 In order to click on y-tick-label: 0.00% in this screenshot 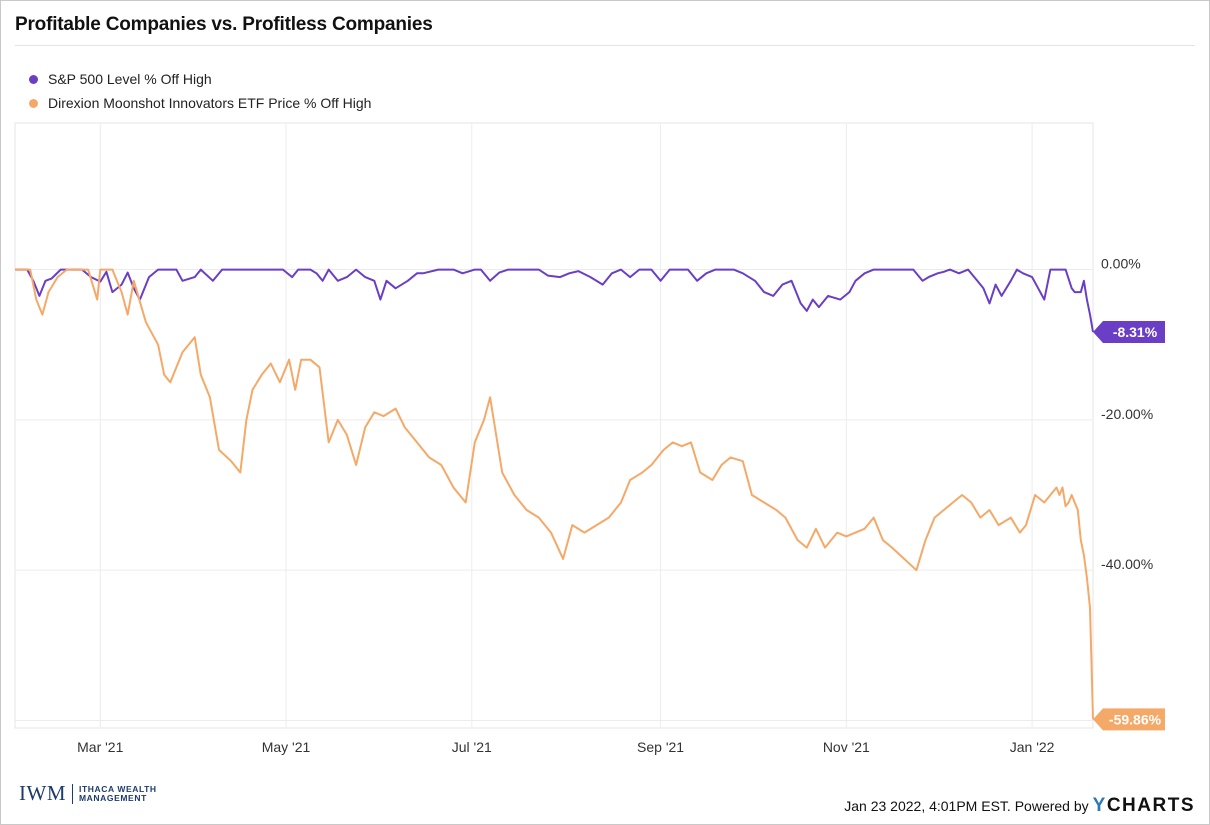, I will do `click(1121, 264)`.